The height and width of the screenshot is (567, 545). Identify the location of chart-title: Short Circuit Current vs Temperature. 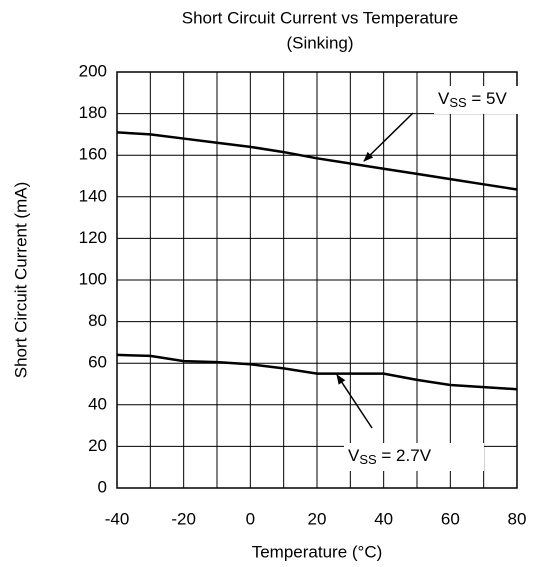
(320, 17).